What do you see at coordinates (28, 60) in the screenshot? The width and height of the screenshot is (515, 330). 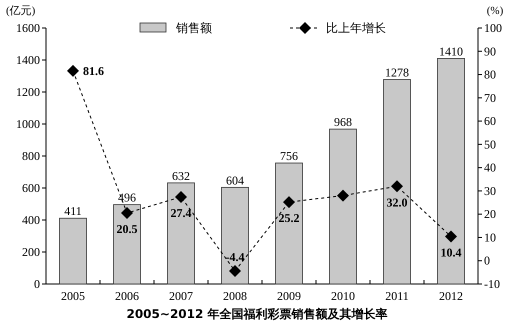 I see `y-tick-label: 1400` at bounding box center [28, 60].